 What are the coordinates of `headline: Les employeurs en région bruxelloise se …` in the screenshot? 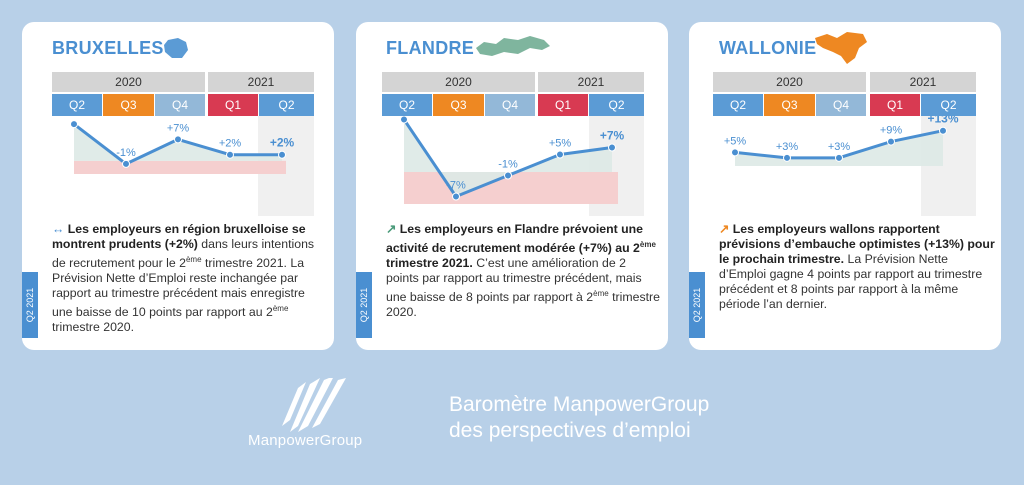 It's located at (179, 236).